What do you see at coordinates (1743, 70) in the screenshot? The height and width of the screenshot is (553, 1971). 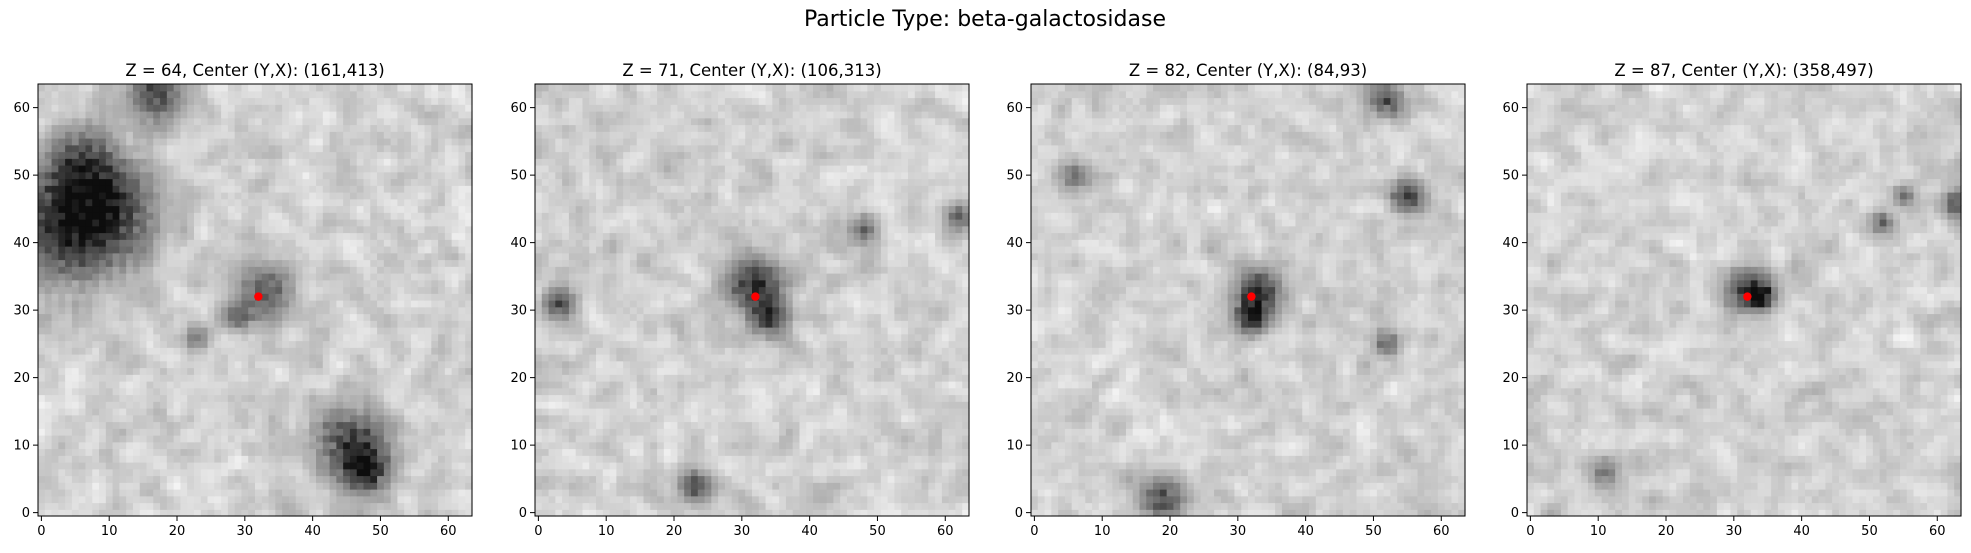 I see `panel-title: Z = 87, Center (Y,X): (358,497)` at bounding box center [1743, 70].